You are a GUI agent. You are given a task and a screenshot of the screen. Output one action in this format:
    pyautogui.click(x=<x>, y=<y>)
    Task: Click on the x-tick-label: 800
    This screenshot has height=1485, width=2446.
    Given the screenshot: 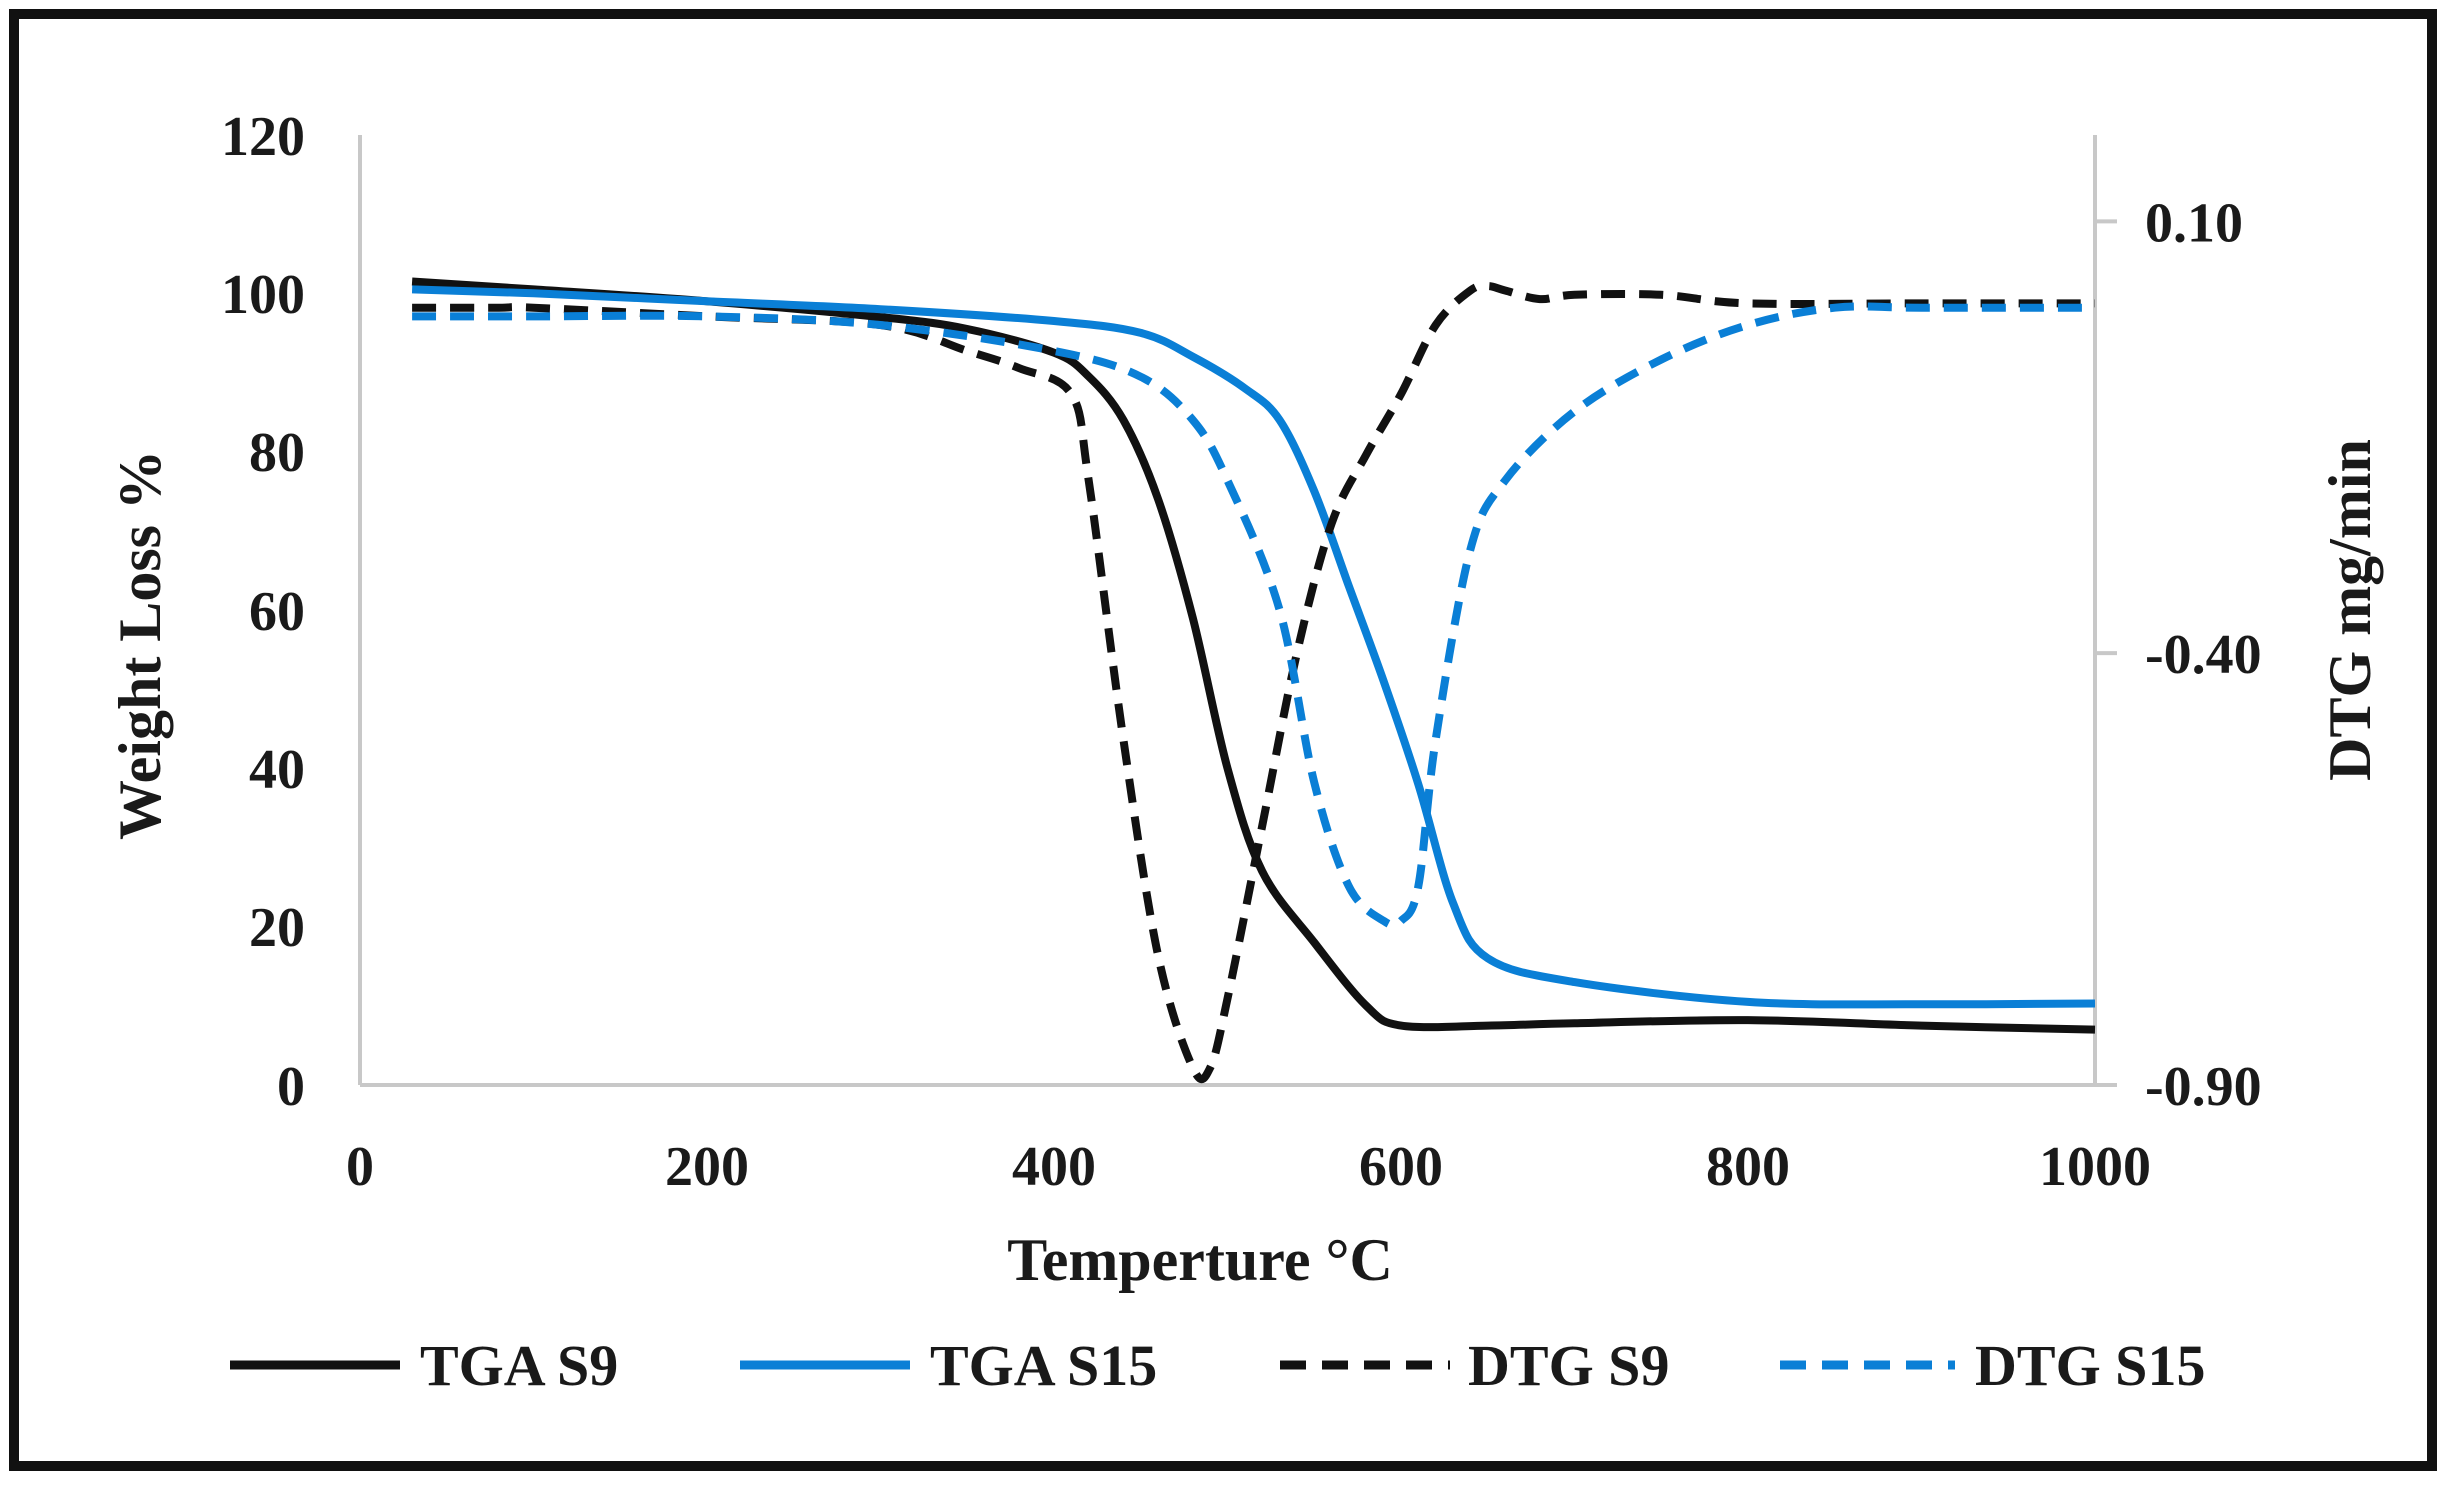 What is the action you would take?
    pyautogui.click(x=1748, y=1167)
    